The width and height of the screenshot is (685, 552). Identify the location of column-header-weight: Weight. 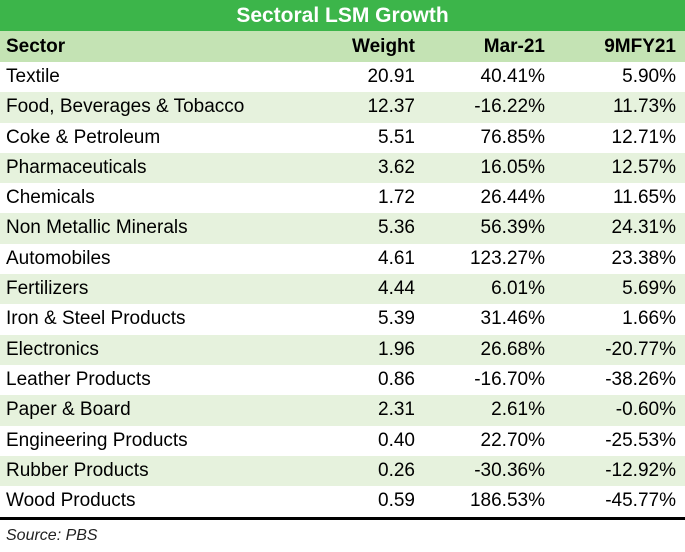
(383, 46).